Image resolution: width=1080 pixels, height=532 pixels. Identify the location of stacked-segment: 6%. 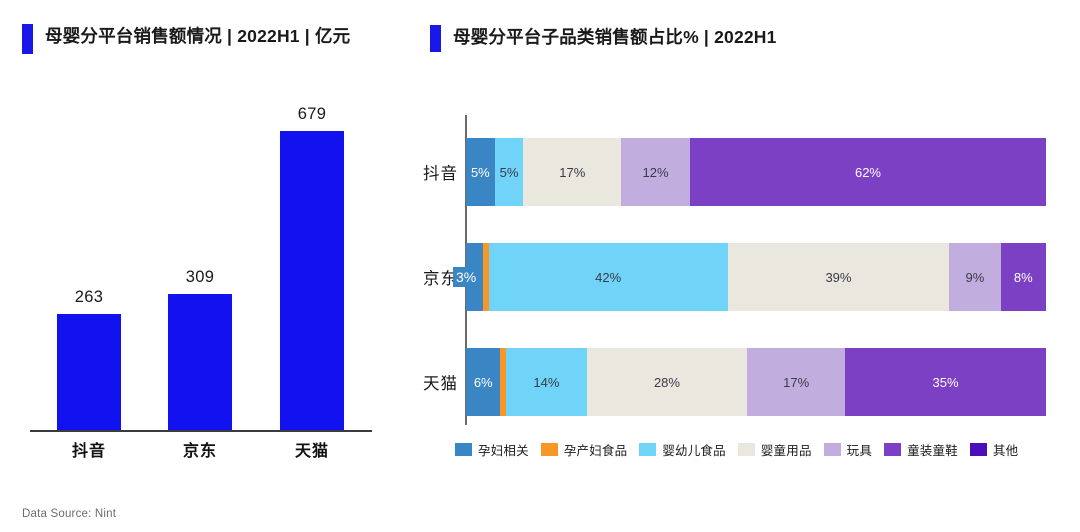
(483, 382).